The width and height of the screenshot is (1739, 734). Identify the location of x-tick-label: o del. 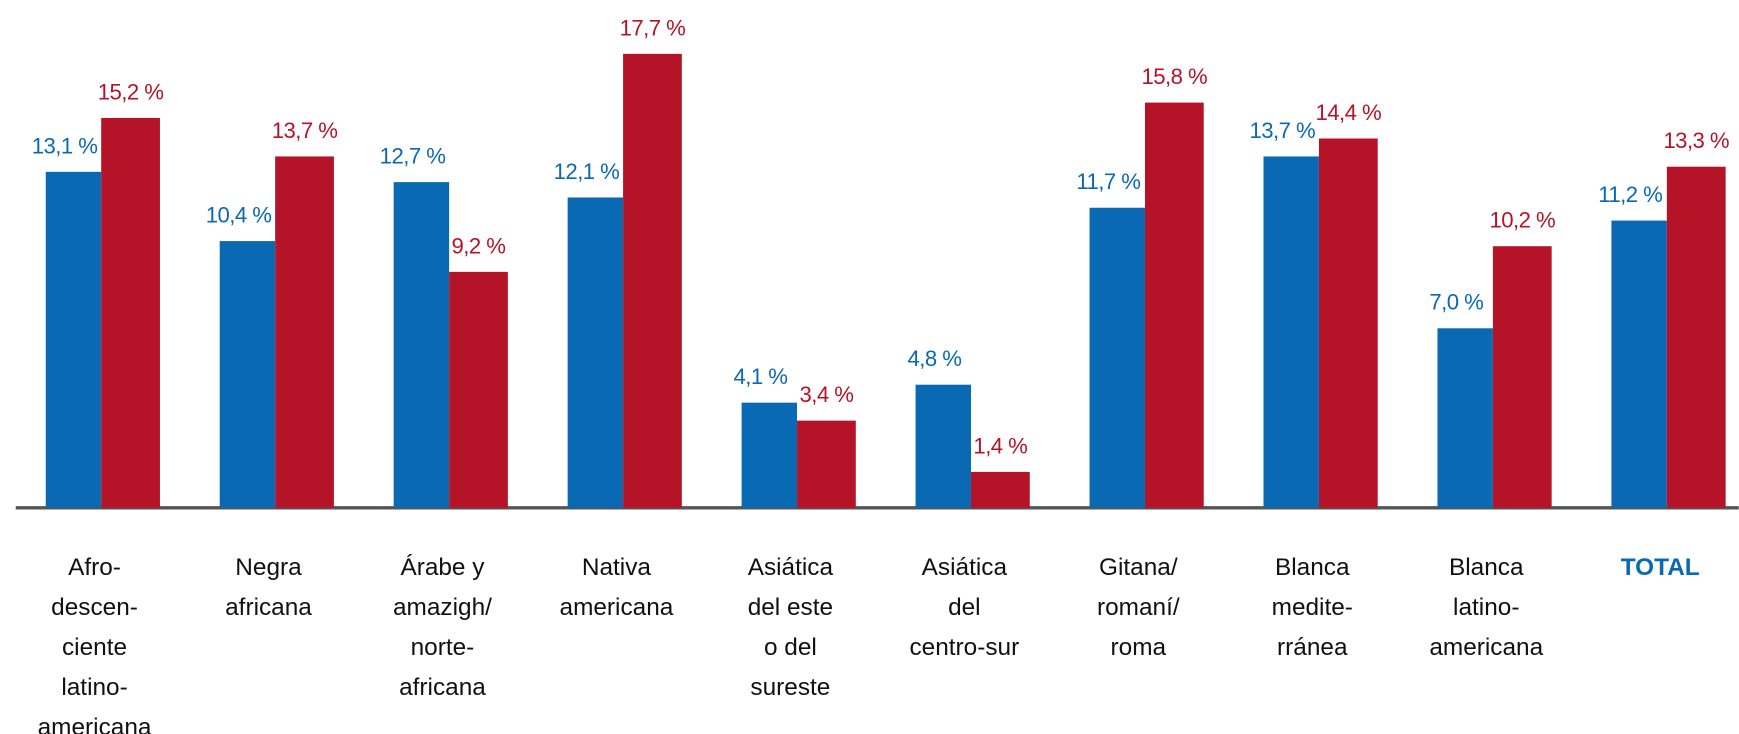
(790, 647).